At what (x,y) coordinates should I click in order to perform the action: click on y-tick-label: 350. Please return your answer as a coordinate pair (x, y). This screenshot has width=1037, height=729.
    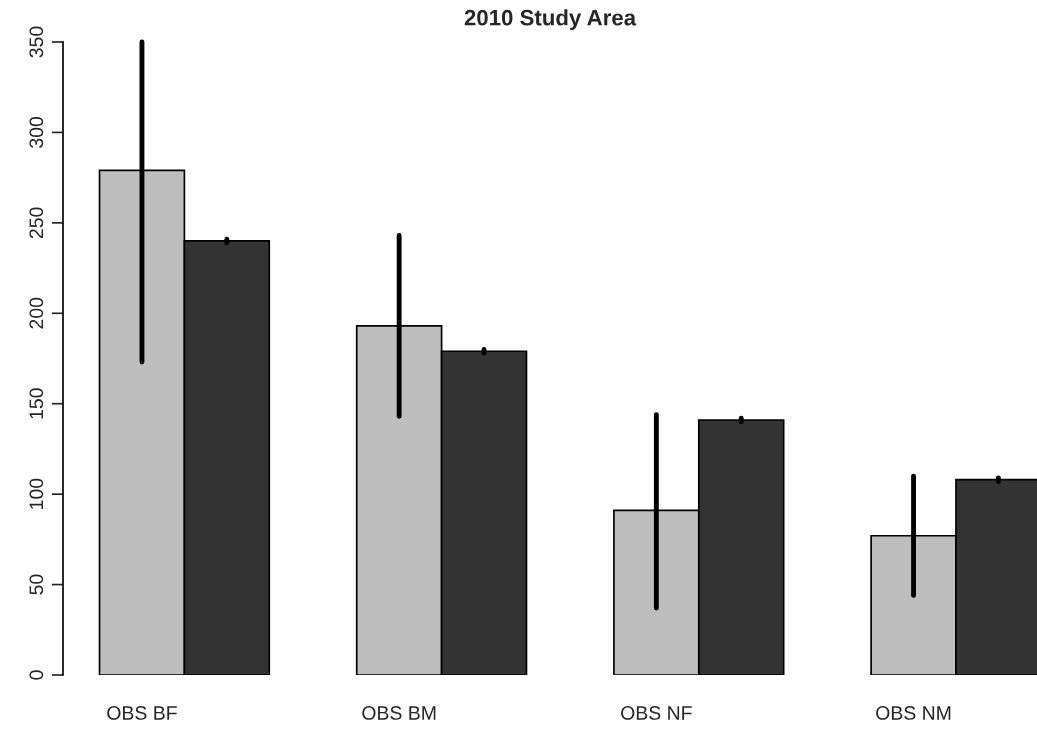
    Looking at the image, I should click on (36, 42).